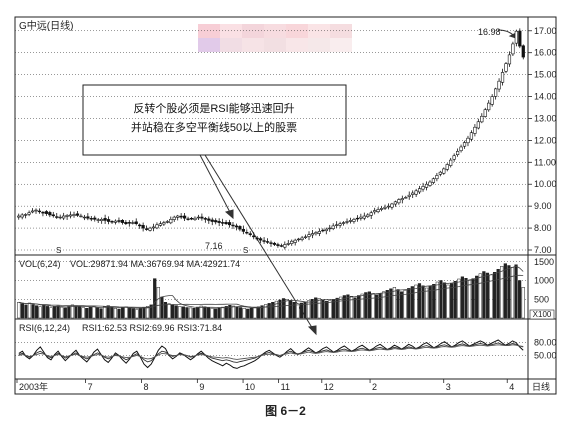 This screenshot has height=431, width=571. What do you see at coordinates (543, 250) in the screenshot?
I see `price-tick-label: 7.00` at bounding box center [543, 250].